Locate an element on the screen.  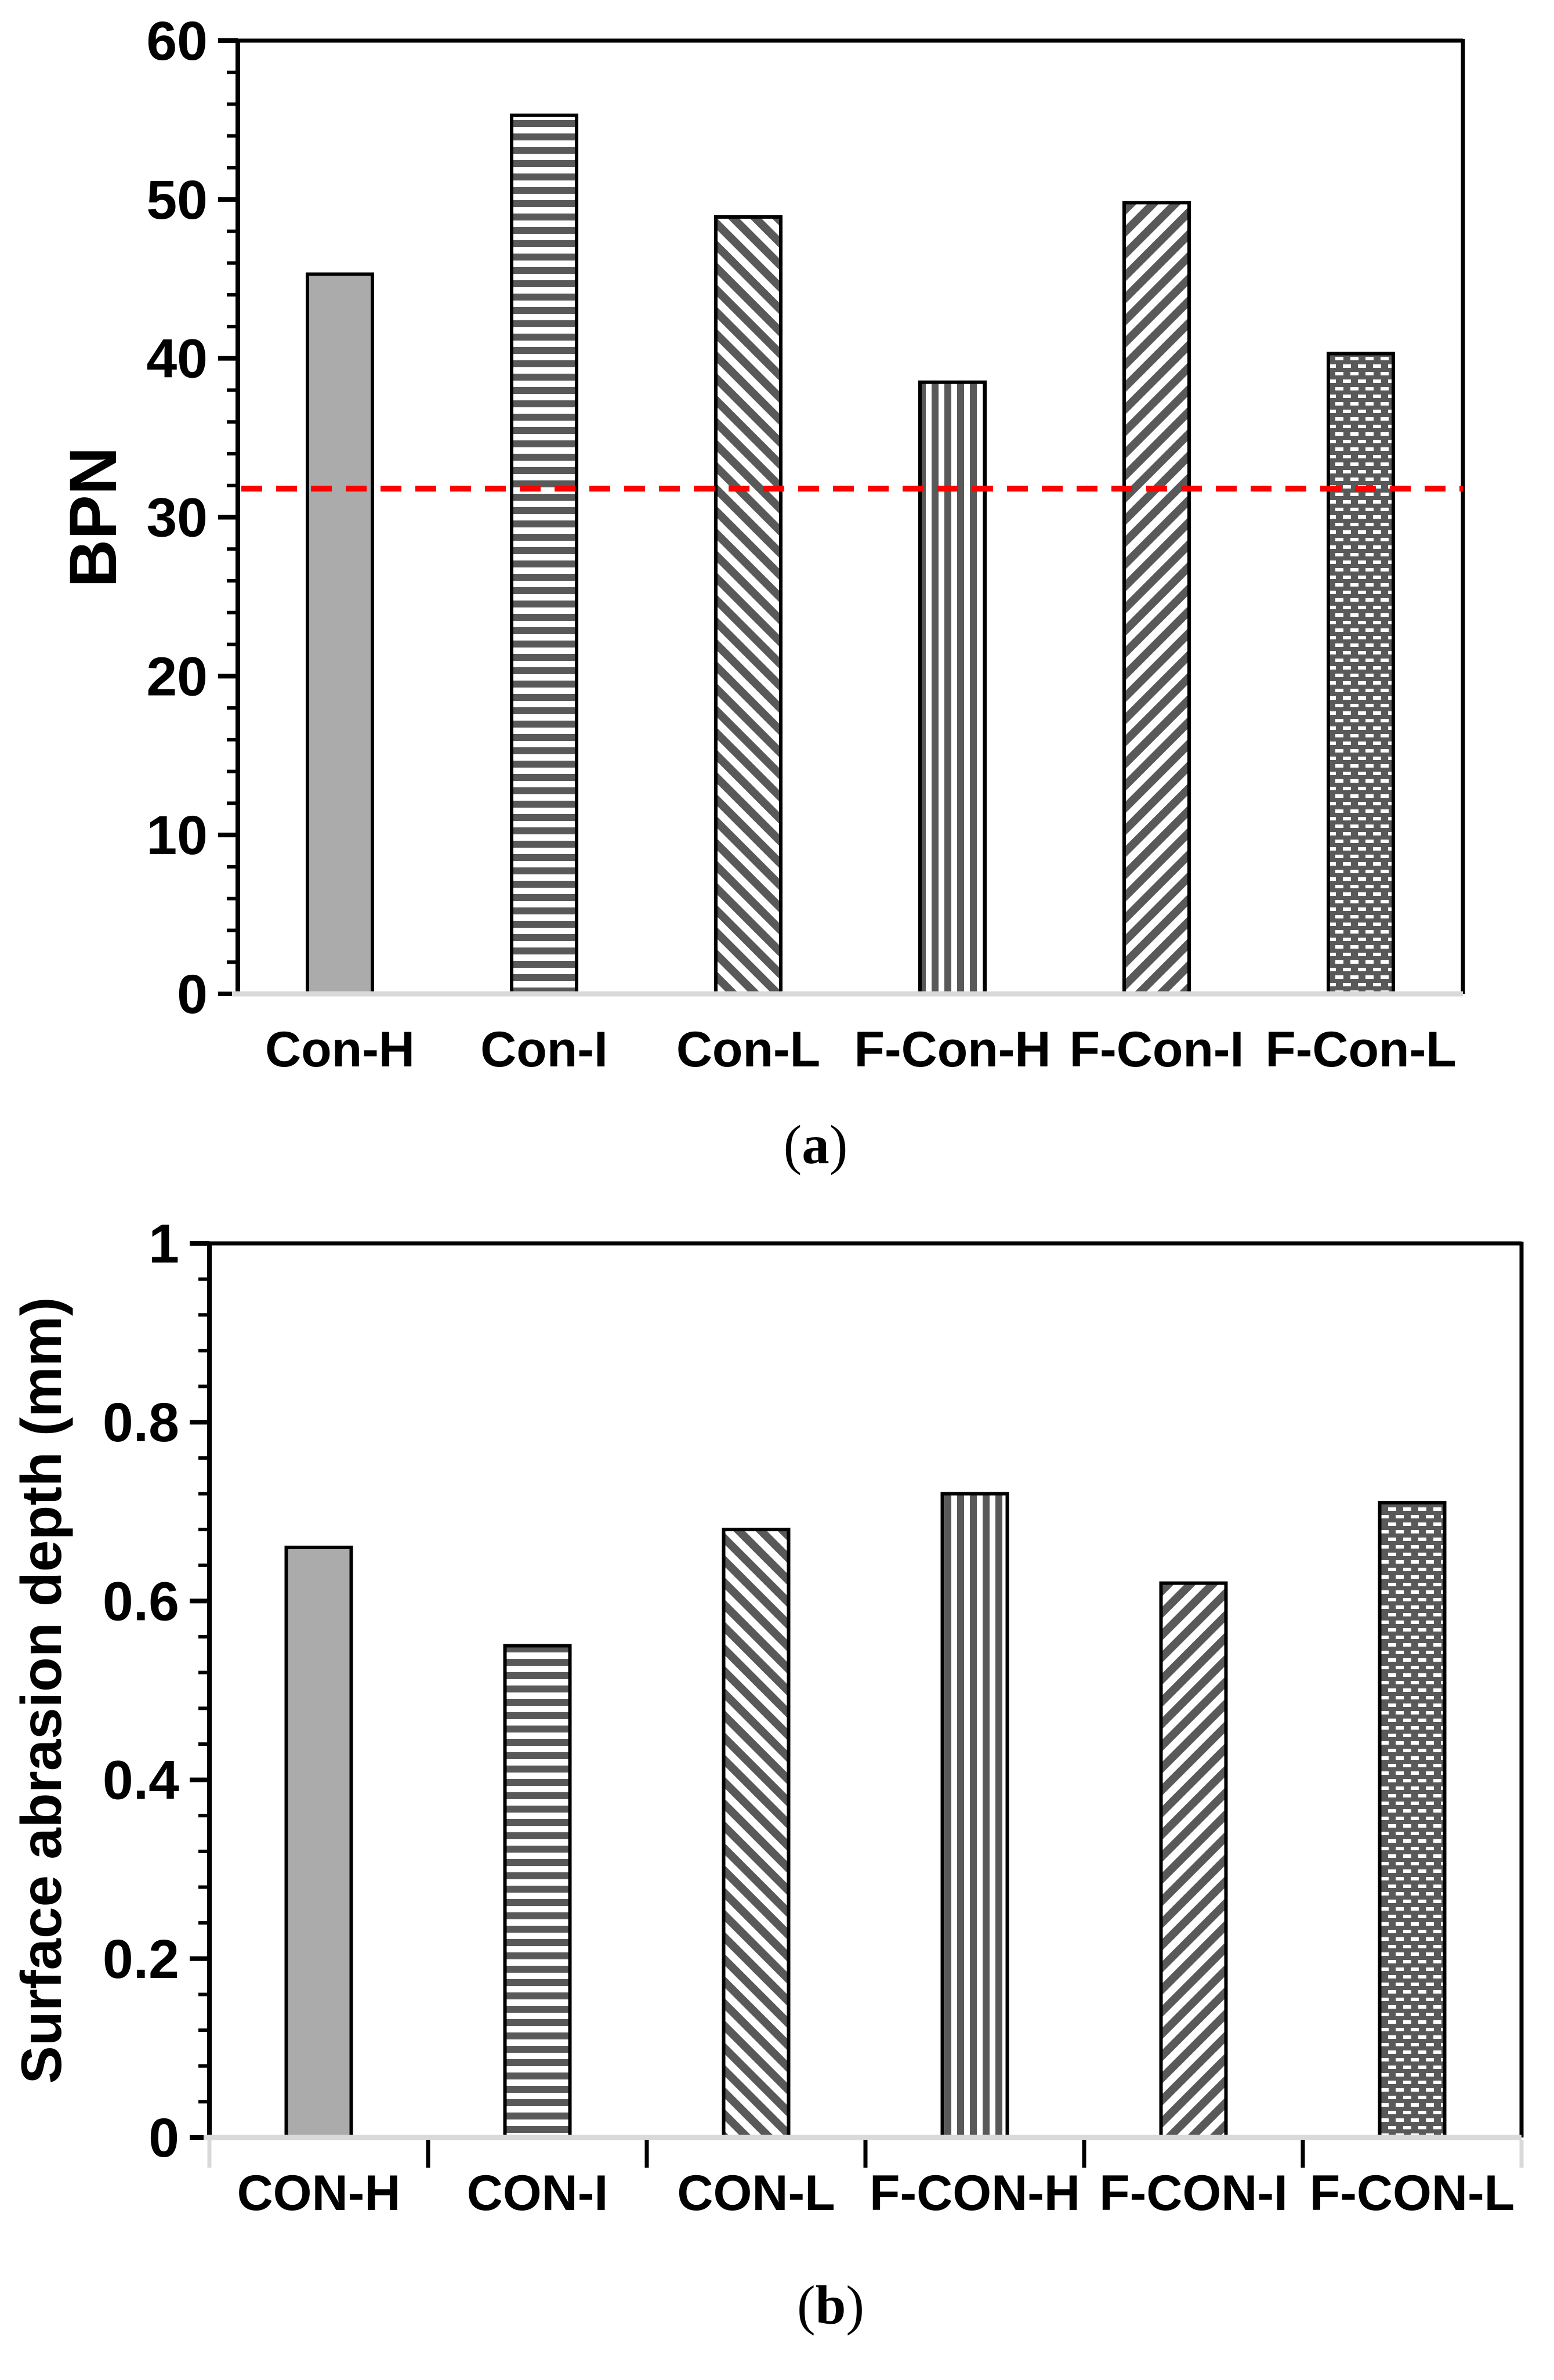
category-label: Con-L is located at coordinates (748, 1049).